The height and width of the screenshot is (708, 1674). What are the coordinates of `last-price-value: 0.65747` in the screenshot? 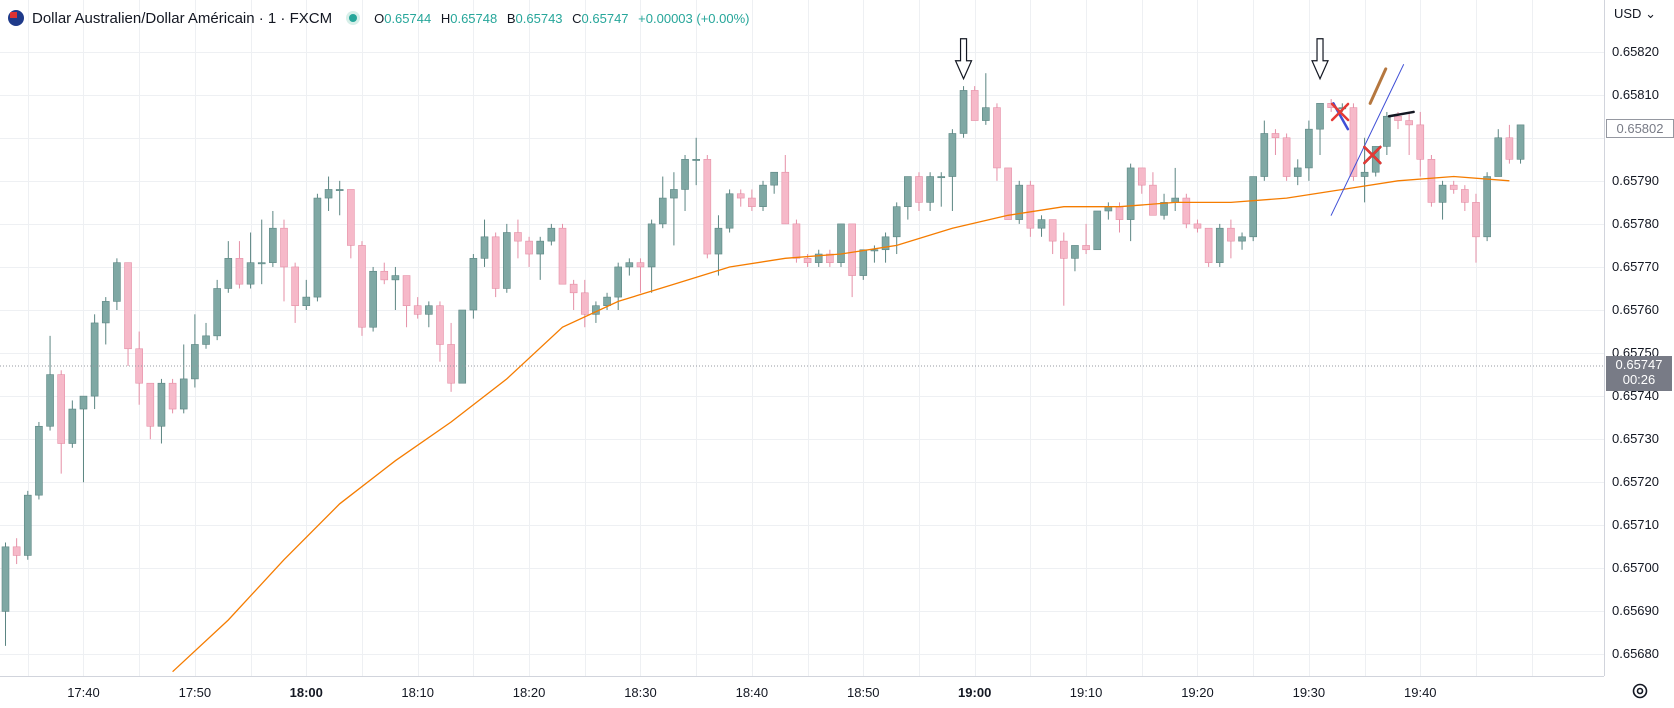 It's located at (1639, 364).